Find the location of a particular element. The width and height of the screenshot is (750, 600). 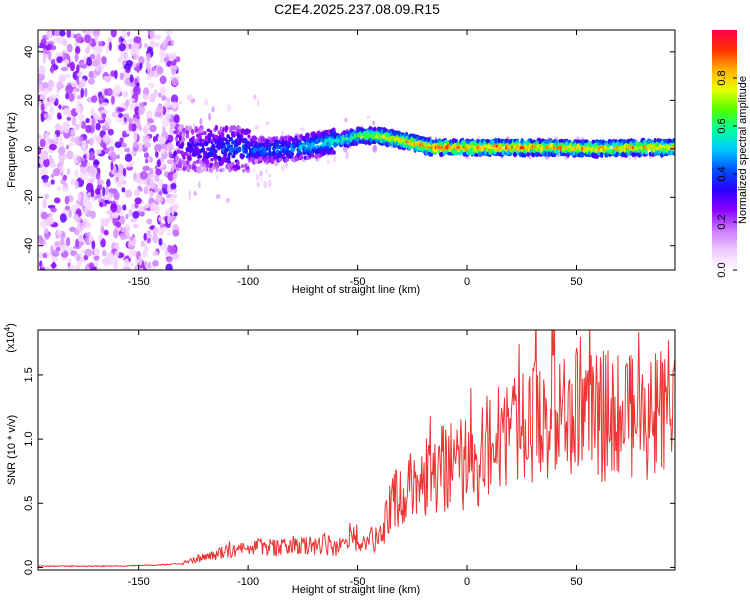

colorbar-ticks: 0.0 0.2 0.4 0.6 0.8 is located at coordinates (726, 174).